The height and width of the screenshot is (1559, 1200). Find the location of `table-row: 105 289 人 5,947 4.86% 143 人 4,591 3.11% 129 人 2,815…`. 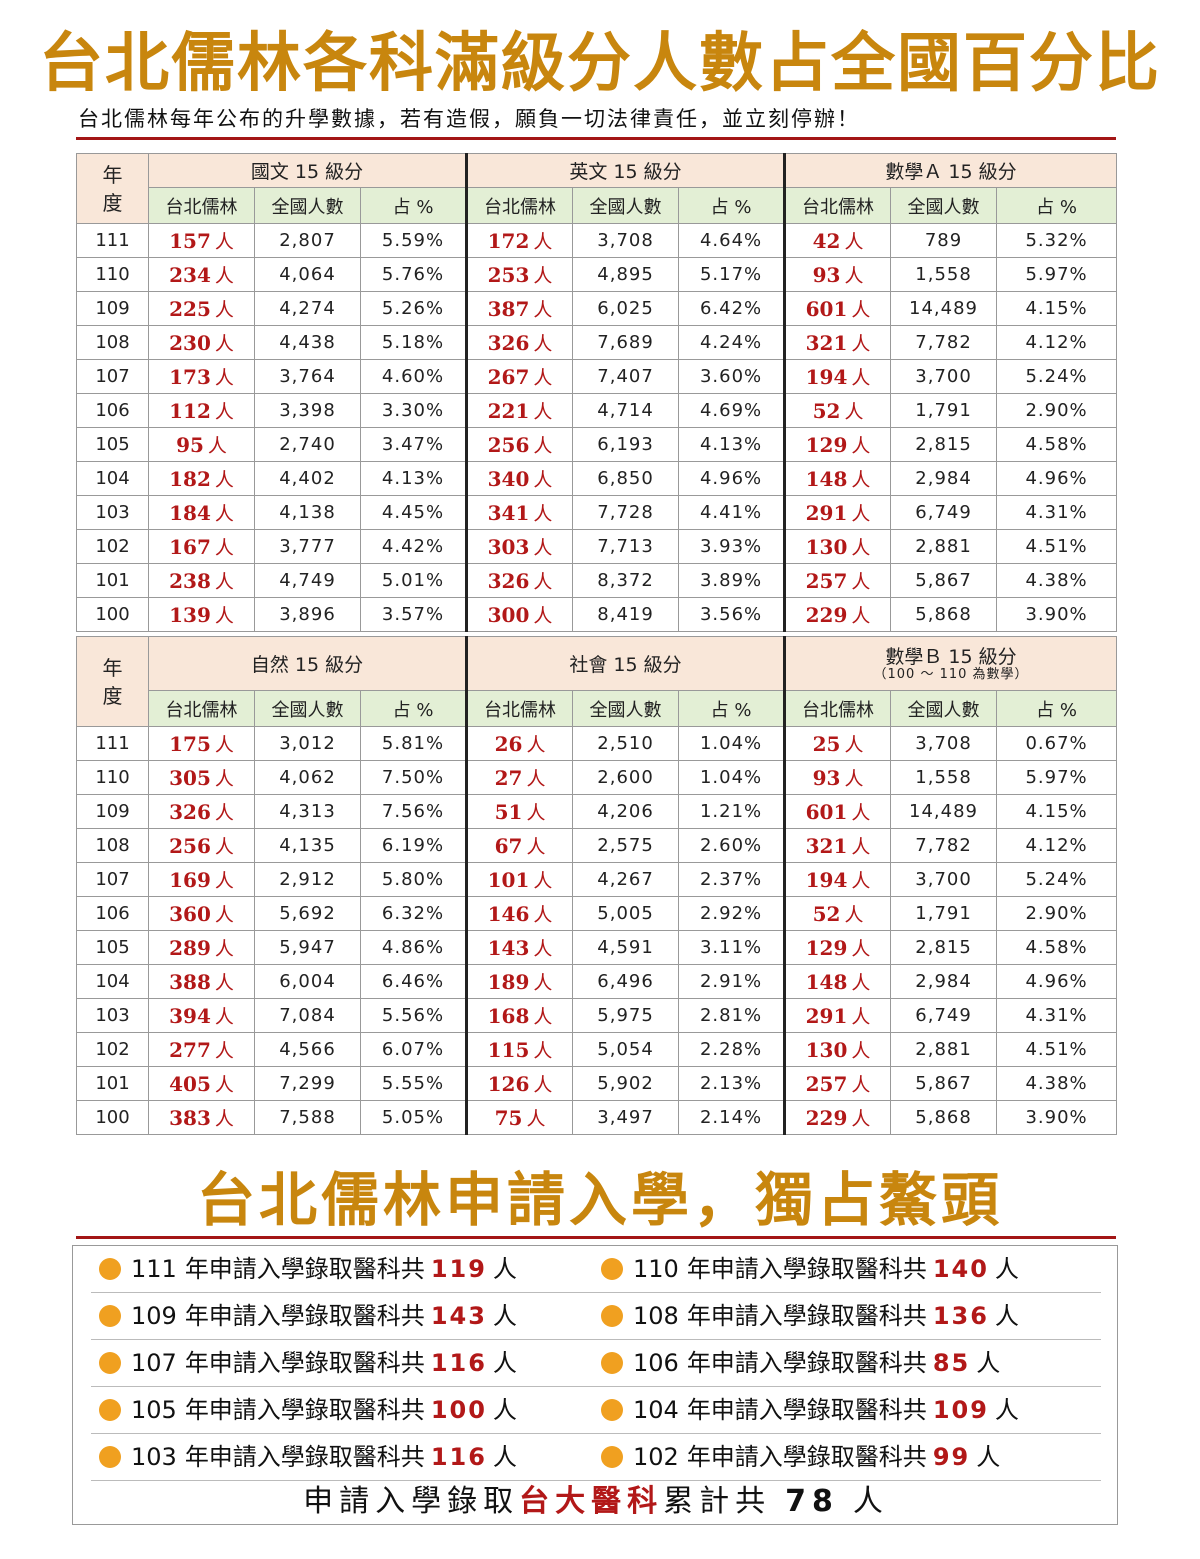

table-row: 105 289 人 5,947 4.86% 143 人 4,591 3.11% 129 人 2,815… is located at coordinates (597, 947).